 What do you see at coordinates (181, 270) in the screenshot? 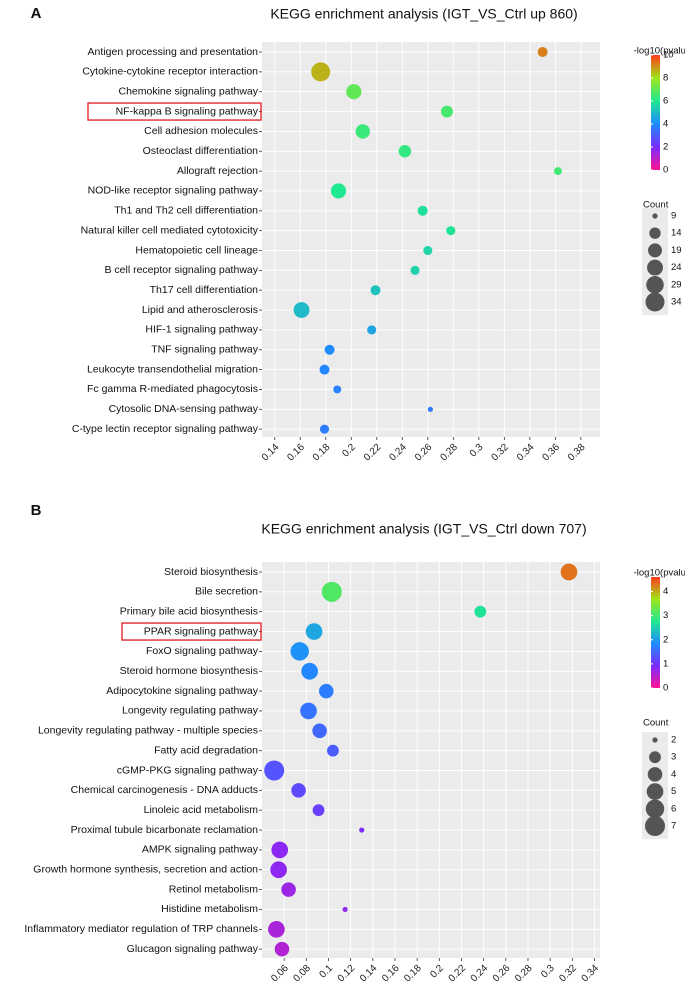
I see `y-tick-label: B cell receptor signaling pathway` at bounding box center [181, 270].